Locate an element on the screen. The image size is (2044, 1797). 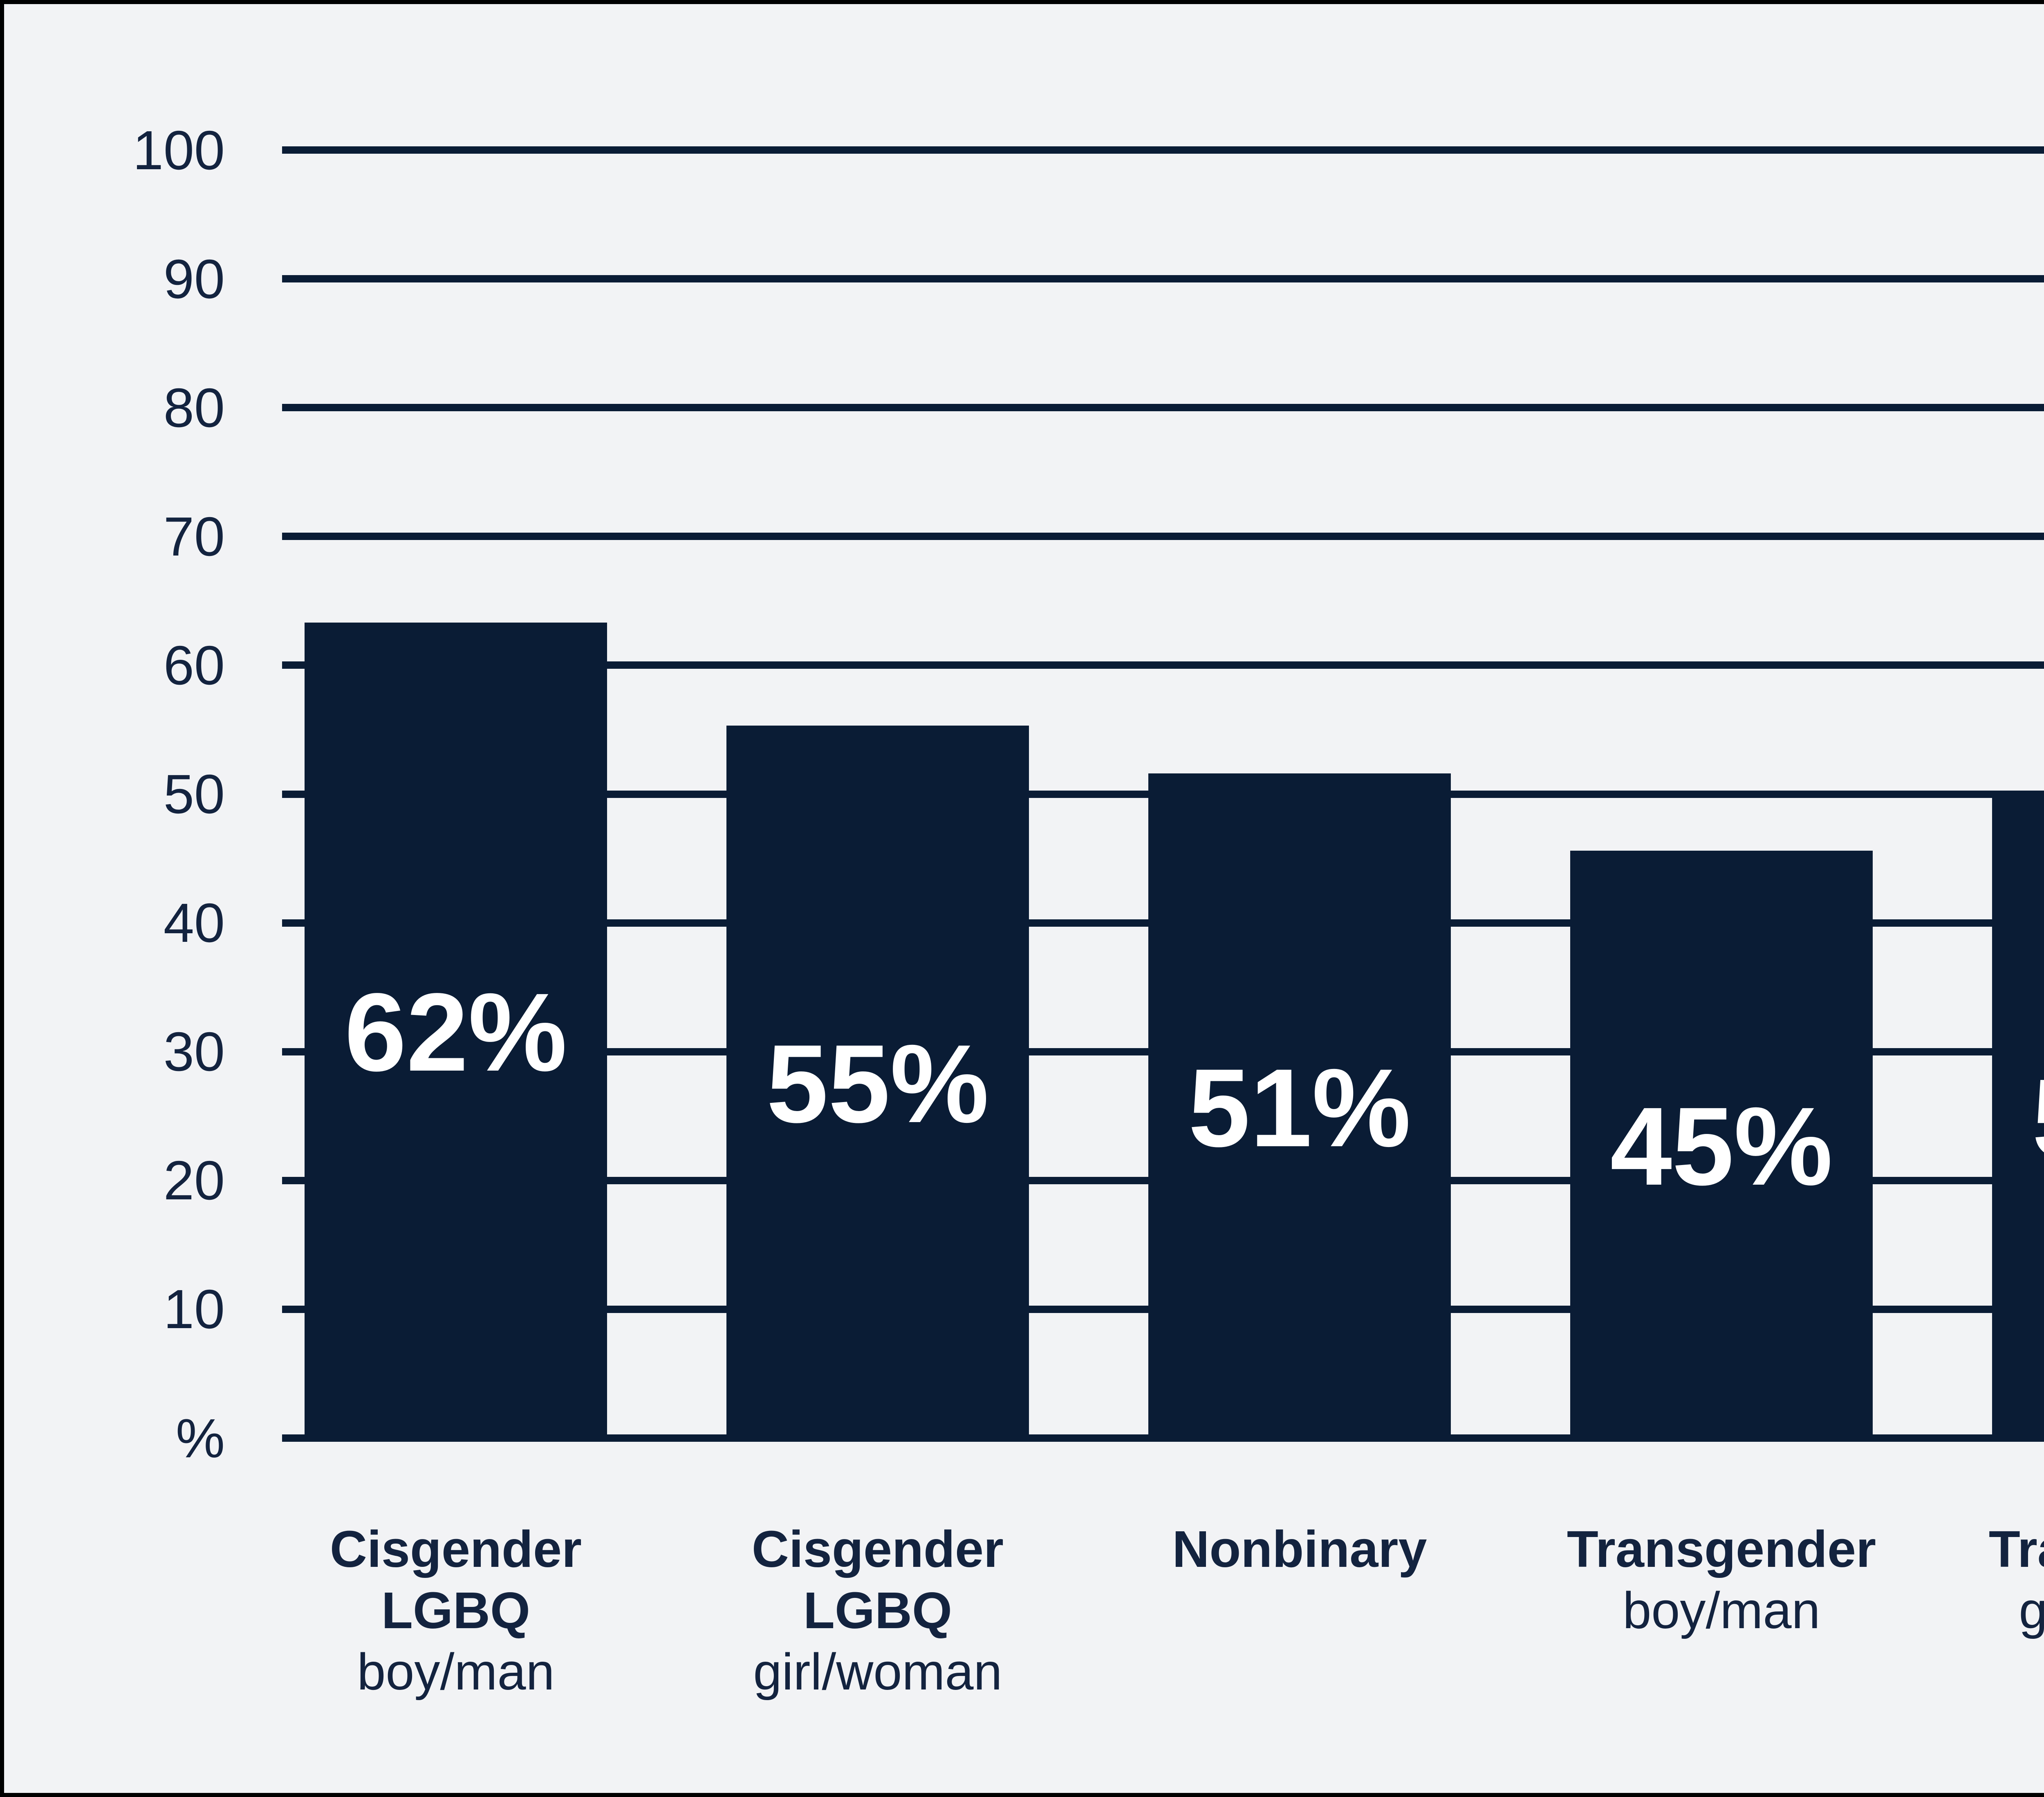
category-label-5: Transgendergirl/woman is located at coordinates (1986, 1580).